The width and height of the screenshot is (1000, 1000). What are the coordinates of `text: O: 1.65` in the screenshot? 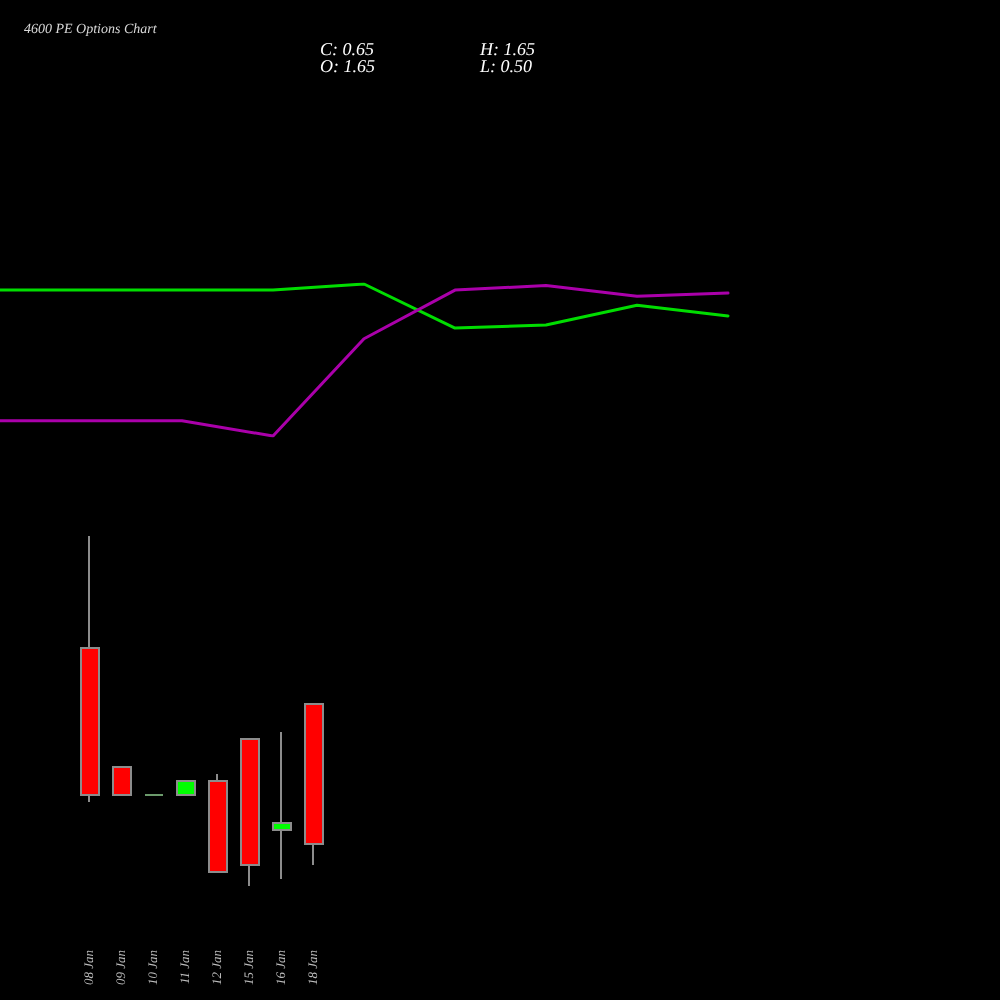 It's located at (348, 66).